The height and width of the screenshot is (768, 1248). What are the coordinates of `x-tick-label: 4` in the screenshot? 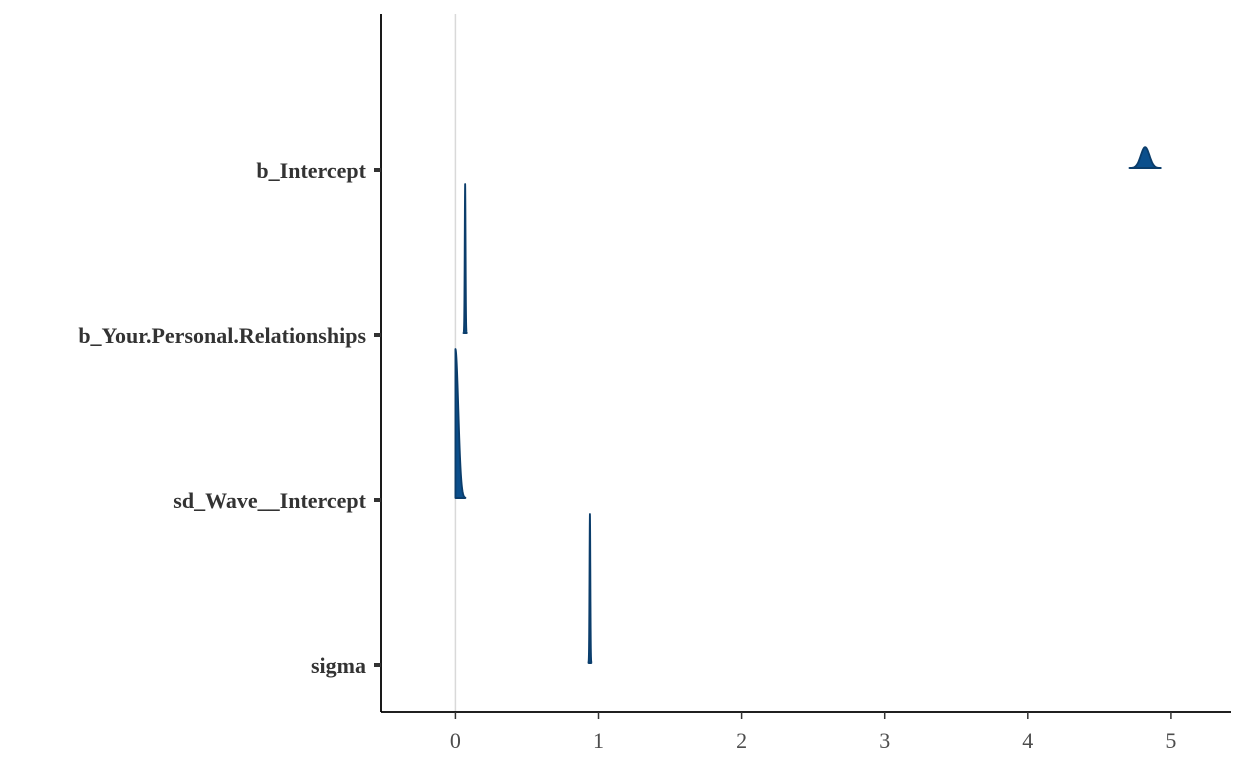 It's located at (1027, 740).